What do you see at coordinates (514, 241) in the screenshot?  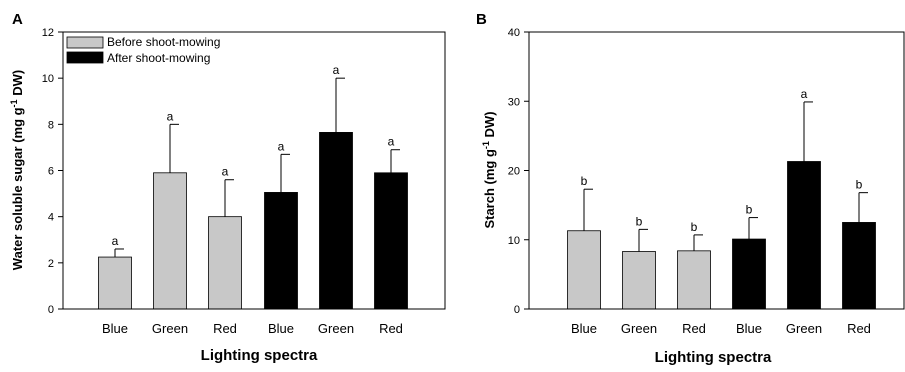 I see `y-tick-label-b-1: 10` at bounding box center [514, 241].